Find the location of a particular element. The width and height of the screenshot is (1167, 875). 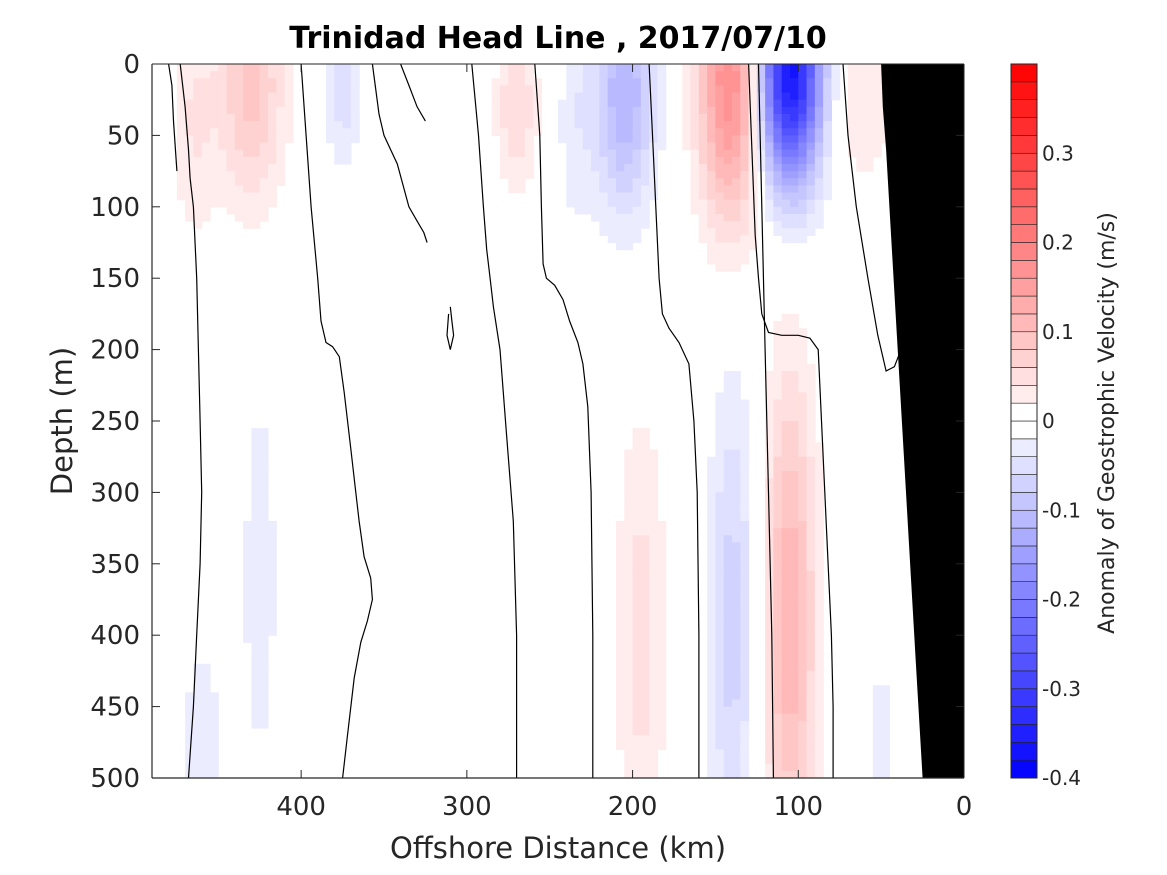

x-tick-label: 0 is located at coordinates (964, 807).